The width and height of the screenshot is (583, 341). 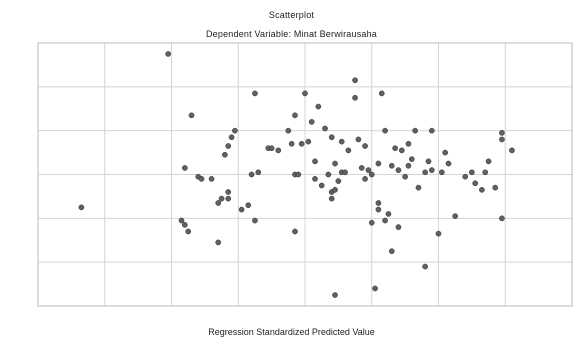 What do you see at coordinates (291, 15) in the screenshot?
I see `chart-title: Scatterplot` at bounding box center [291, 15].